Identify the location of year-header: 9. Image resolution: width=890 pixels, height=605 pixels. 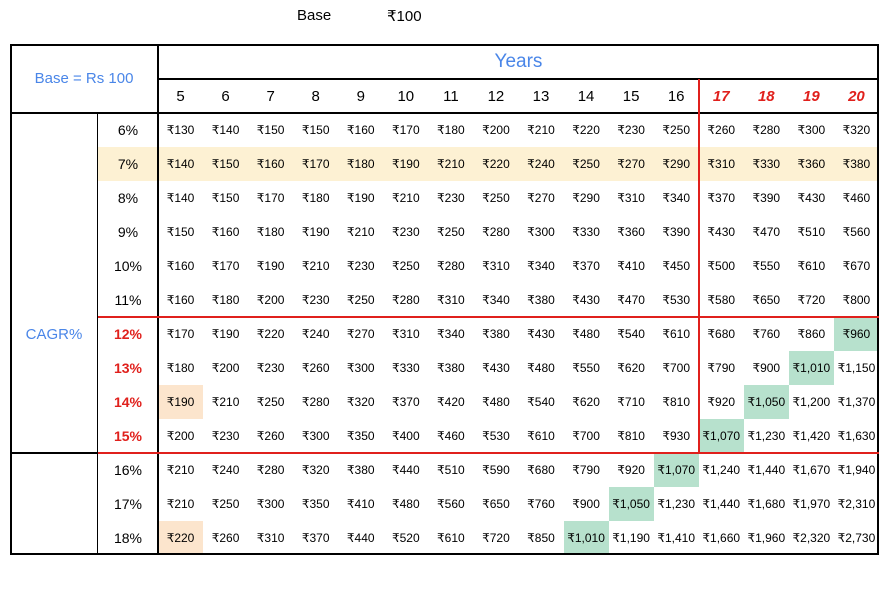
(360, 96).